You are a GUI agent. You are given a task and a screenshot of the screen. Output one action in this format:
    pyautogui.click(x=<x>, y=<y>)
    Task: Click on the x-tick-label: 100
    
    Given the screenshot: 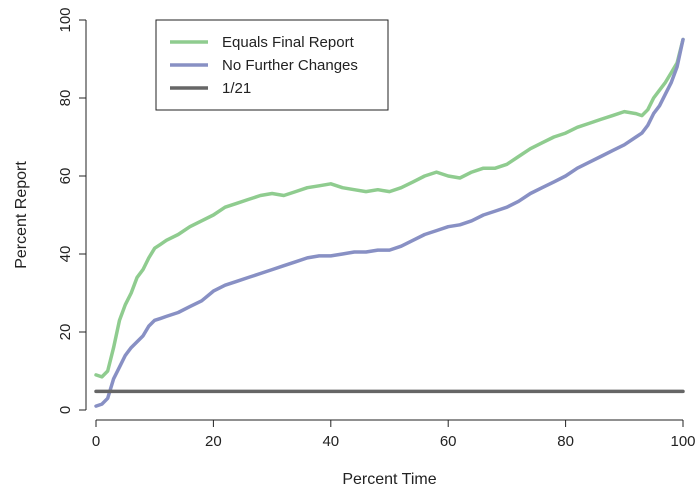 What is the action you would take?
    pyautogui.click(x=682, y=441)
    